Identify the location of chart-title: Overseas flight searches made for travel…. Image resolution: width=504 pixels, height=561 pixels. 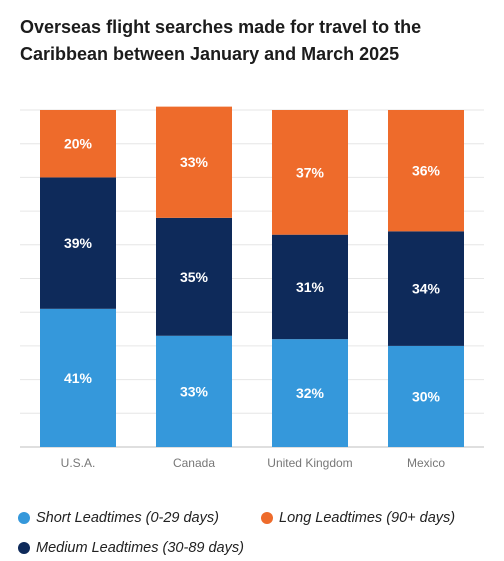
(221, 40).